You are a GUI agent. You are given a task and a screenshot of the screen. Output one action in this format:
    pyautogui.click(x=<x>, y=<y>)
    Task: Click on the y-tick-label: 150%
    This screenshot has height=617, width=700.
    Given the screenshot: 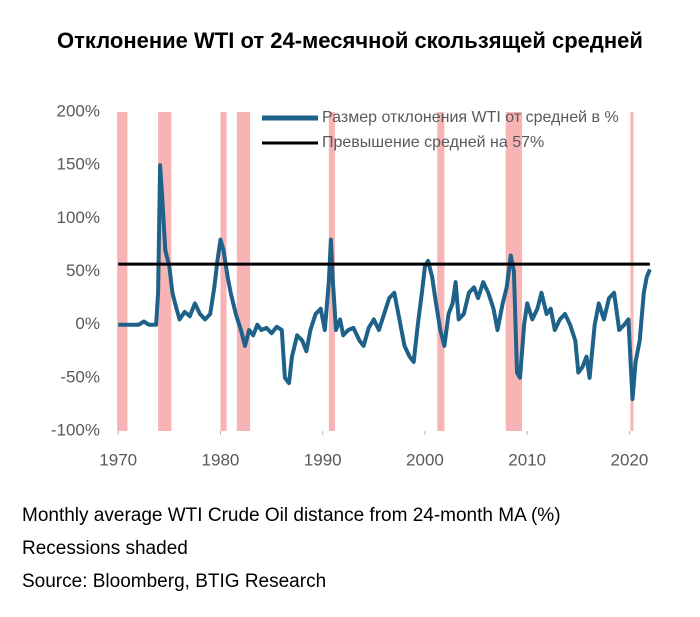 What is the action you would take?
    pyautogui.click(x=78, y=164)
    